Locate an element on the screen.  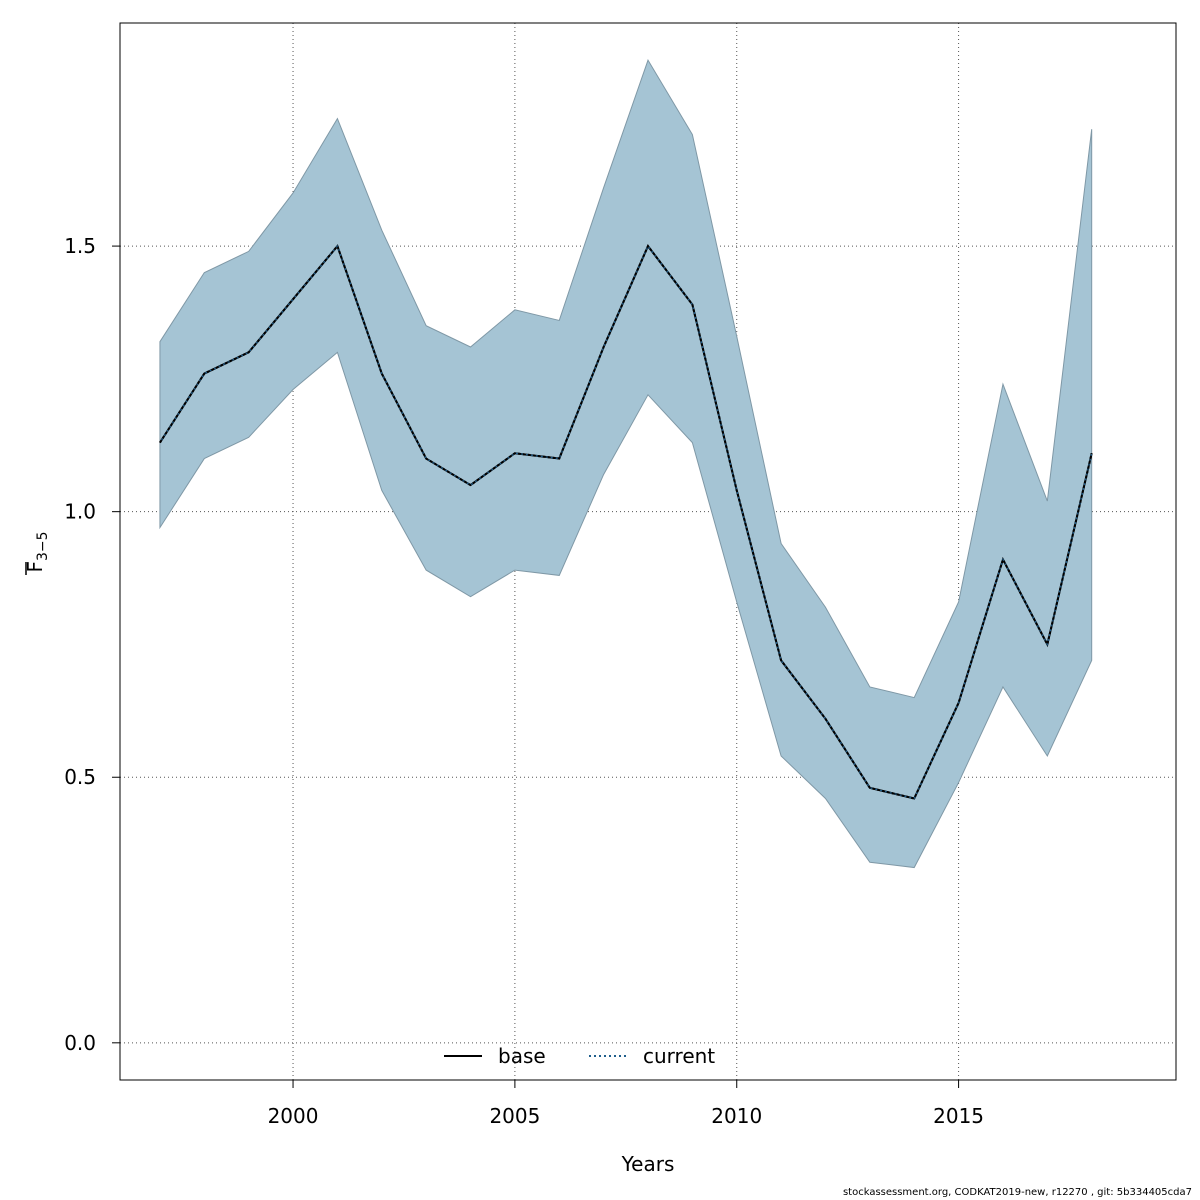
y-axis: 0.0 0.5 1.0 1.5 is located at coordinates (92, 644).